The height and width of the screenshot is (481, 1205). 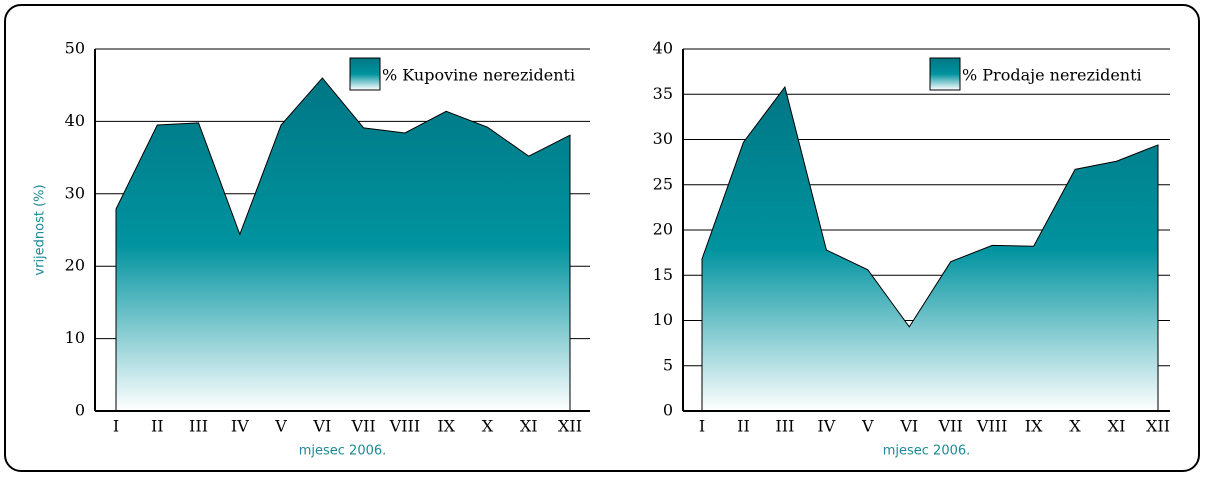 I want to click on legend-label: % Kupovine nerezidenti, so click(x=478, y=75).